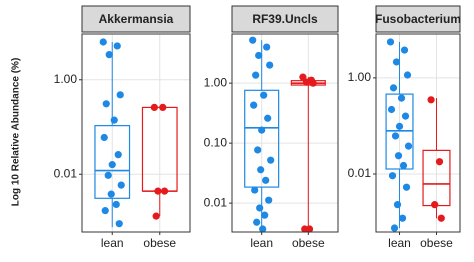  What do you see at coordinates (418, 133) in the screenshot?
I see `panel-border` at bounding box center [418, 133].